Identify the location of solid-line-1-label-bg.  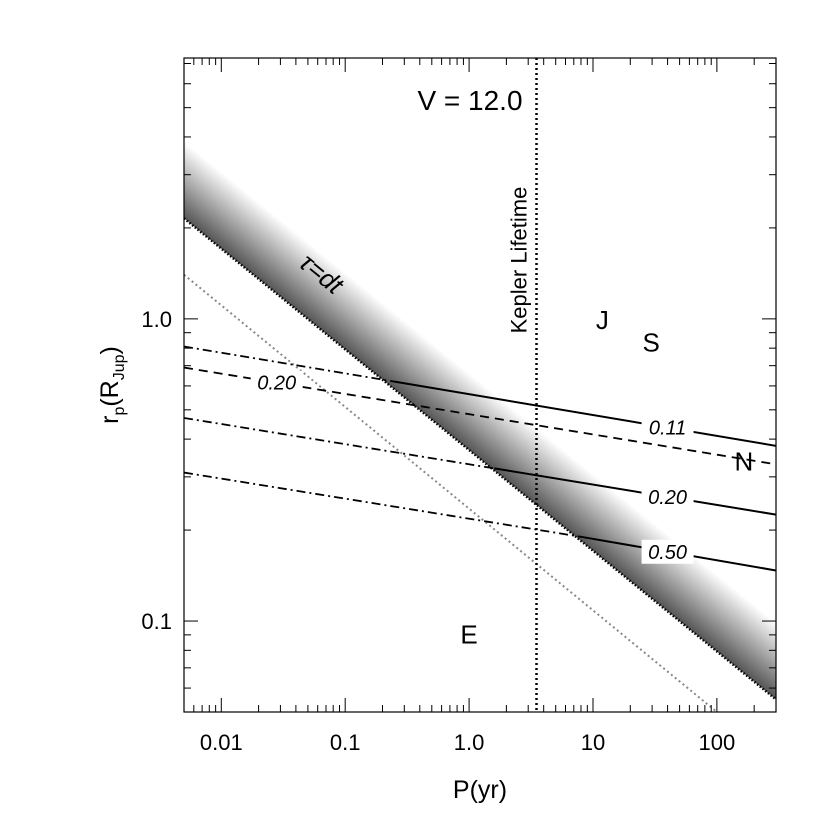
(667, 427).